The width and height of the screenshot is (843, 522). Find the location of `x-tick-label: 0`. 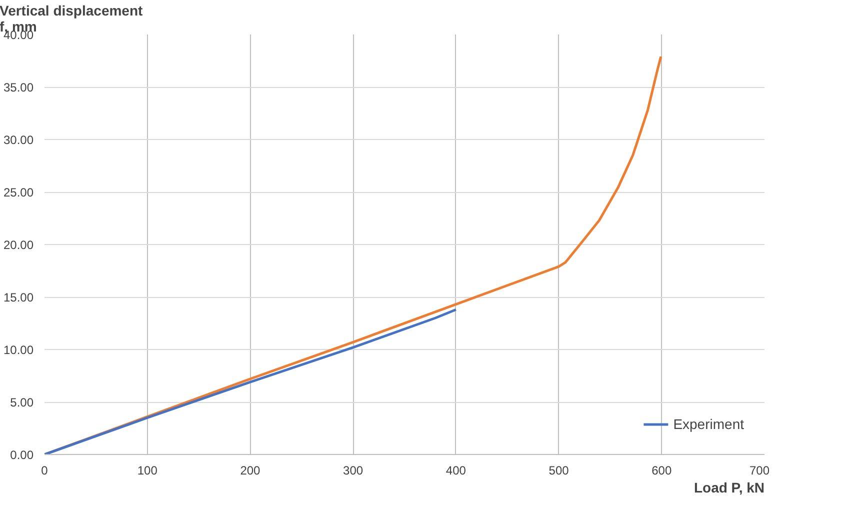

x-tick-label: 0 is located at coordinates (44, 471).